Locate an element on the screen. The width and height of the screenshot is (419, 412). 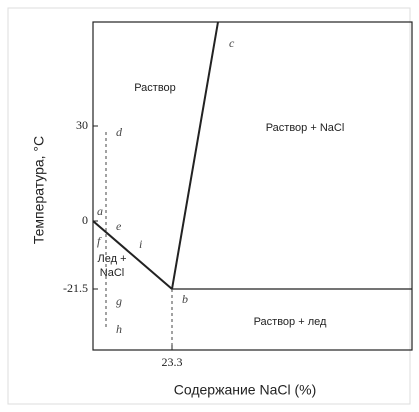
y-label: Температура, °C is located at coordinates (39, 190).